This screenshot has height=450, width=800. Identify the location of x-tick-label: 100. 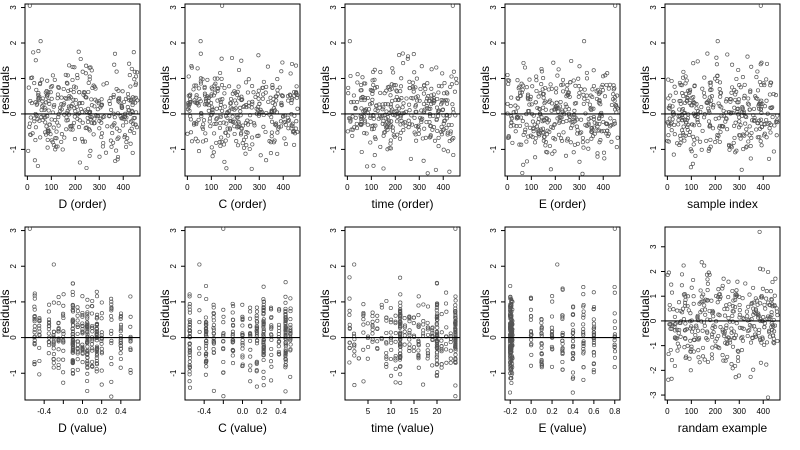
(532, 187).